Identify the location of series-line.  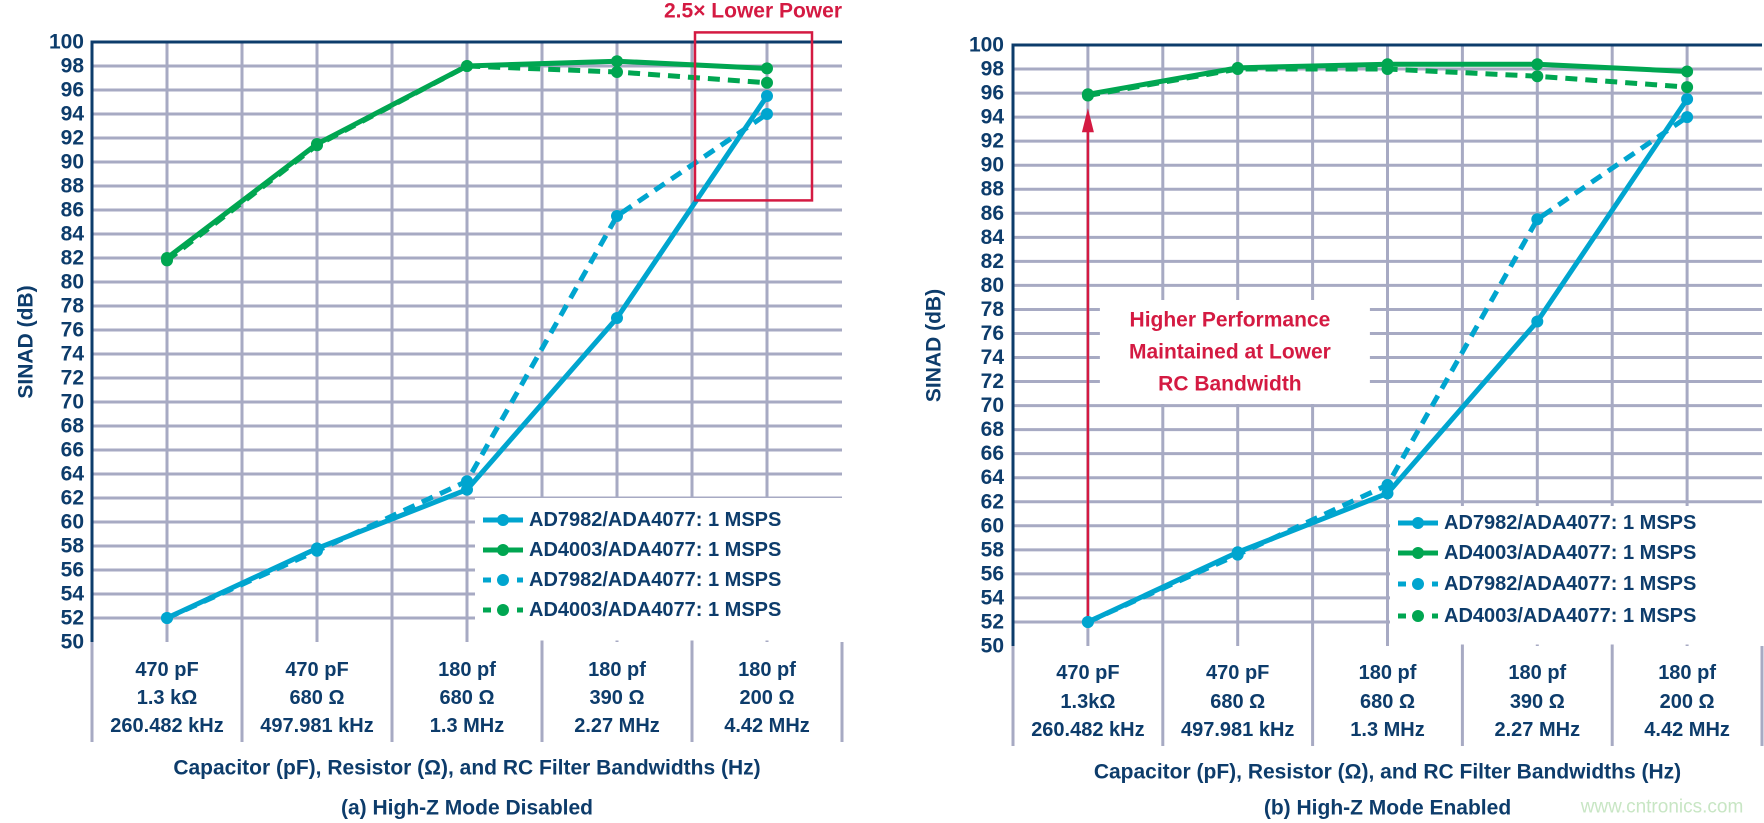
(466, 163).